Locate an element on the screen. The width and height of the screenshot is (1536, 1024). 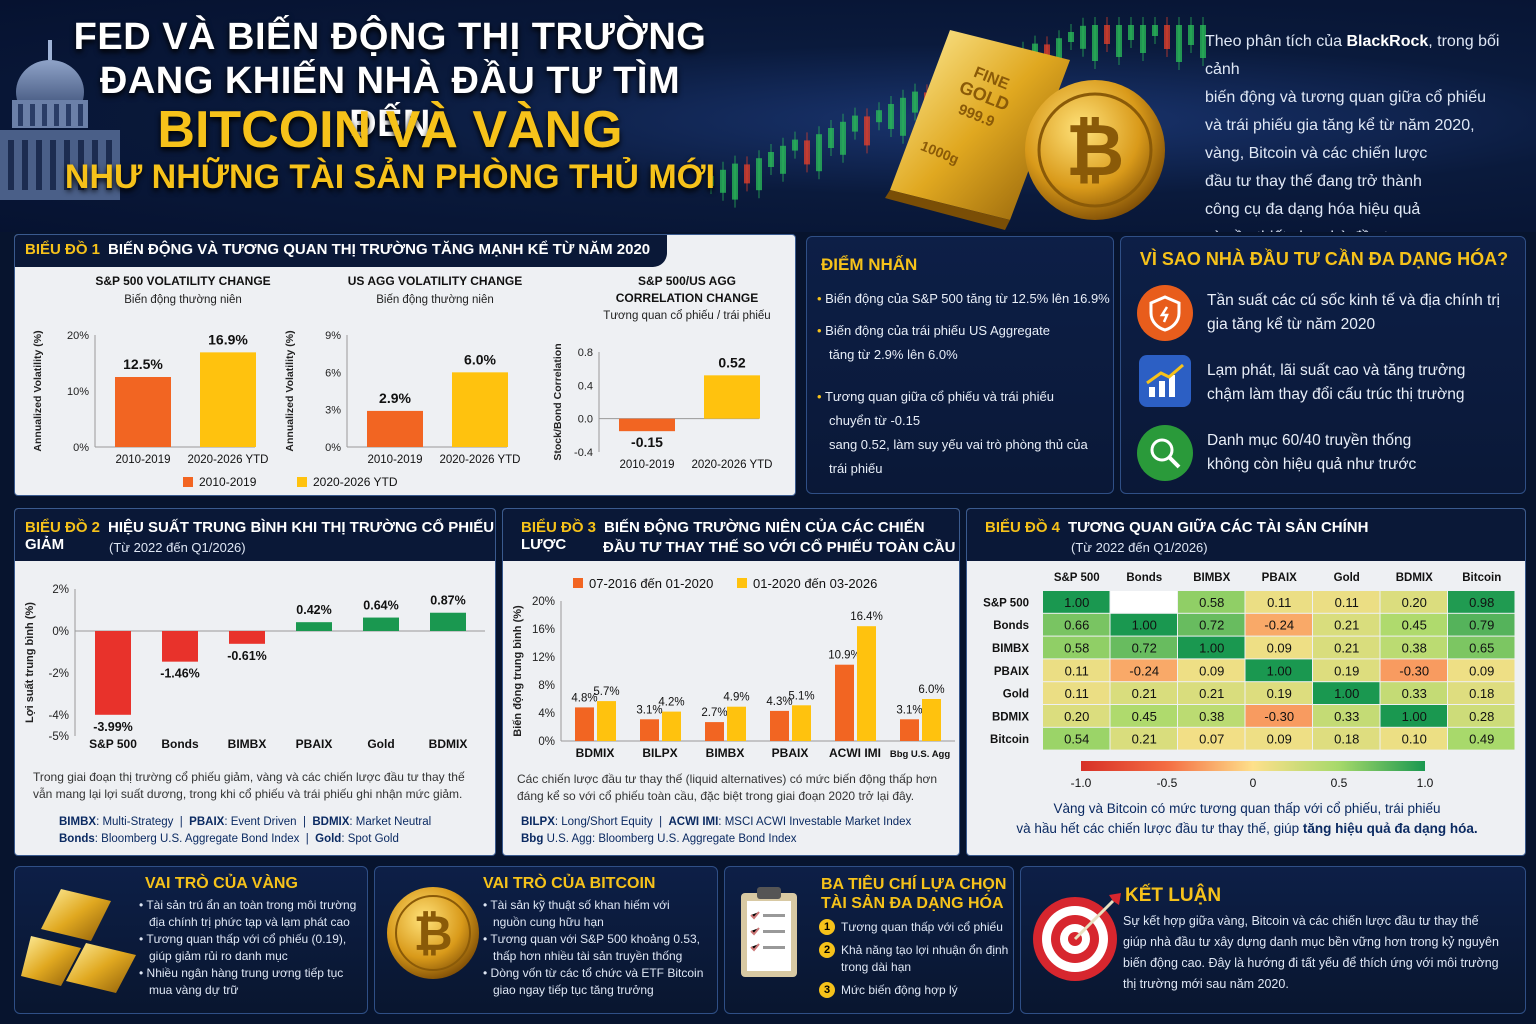
x-tick-label: Bbg U.S. Agg is located at coordinates (920, 754).